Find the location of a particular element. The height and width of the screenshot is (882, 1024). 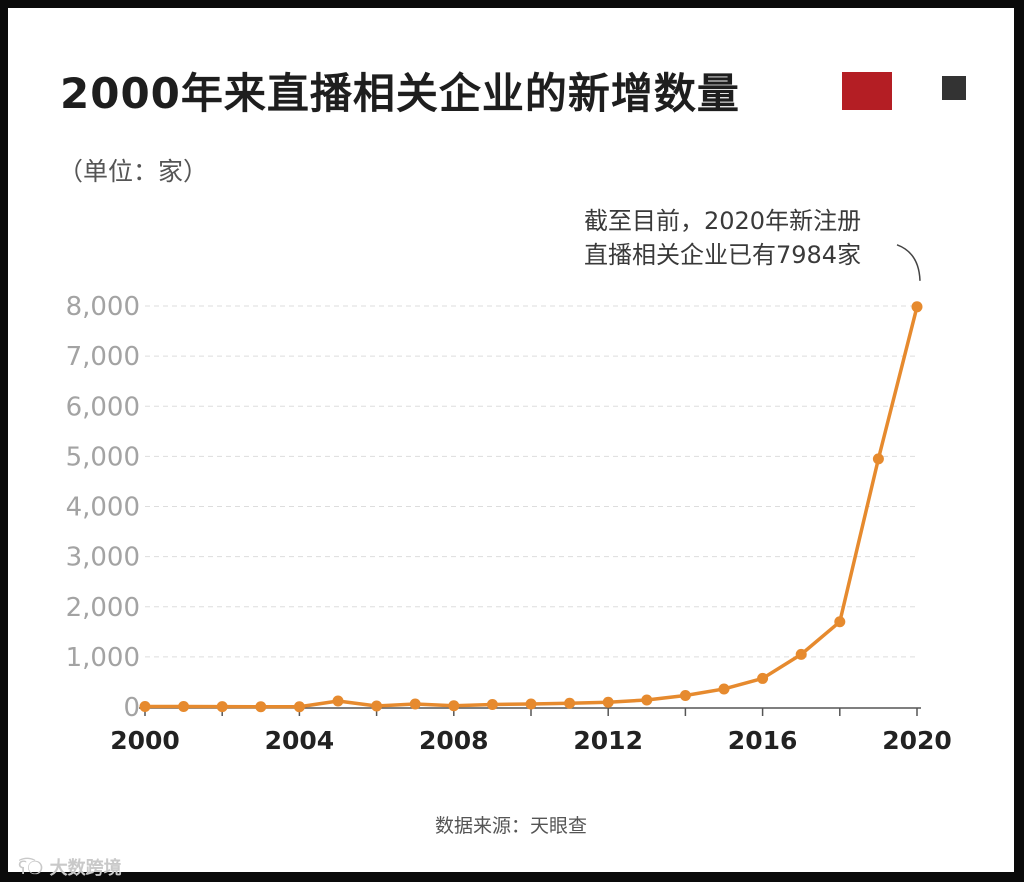

x-axis: 2000 2004 2008 2012 2016 2020 is located at coordinates (531, 731).